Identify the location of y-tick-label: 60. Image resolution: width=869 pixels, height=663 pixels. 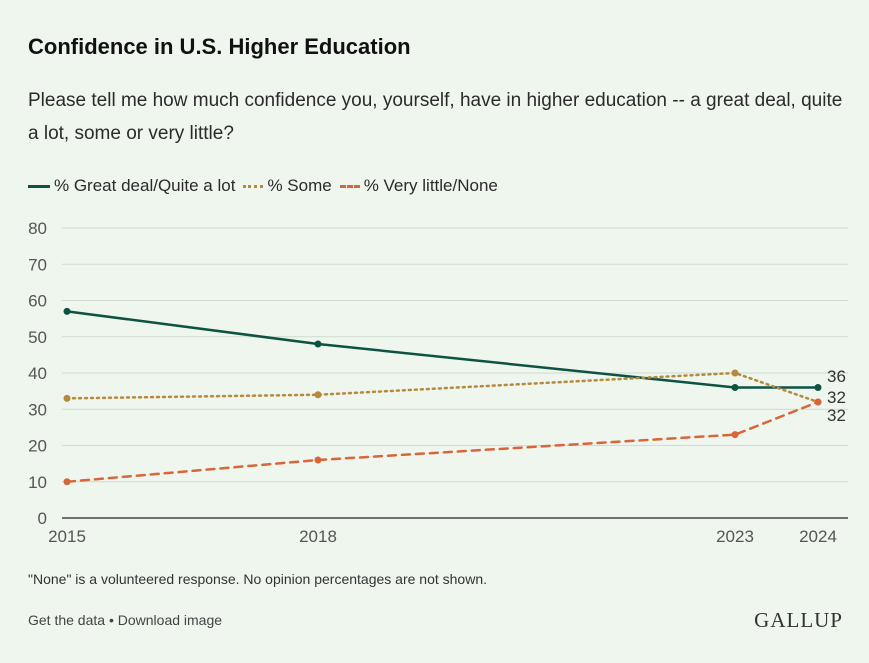
(37, 301).